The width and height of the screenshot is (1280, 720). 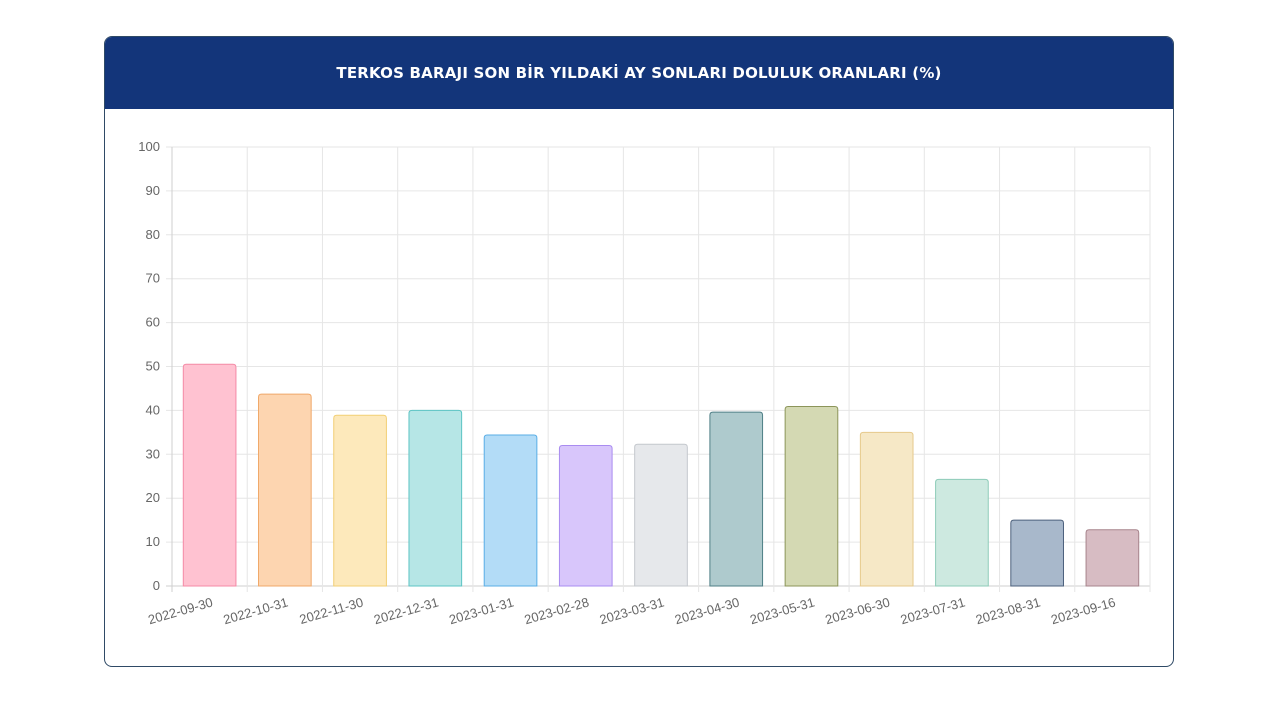 What do you see at coordinates (933, 610) in the screenshot?
I see `x-tick-label: 2023-07-31` at bounding box center [933, 610].